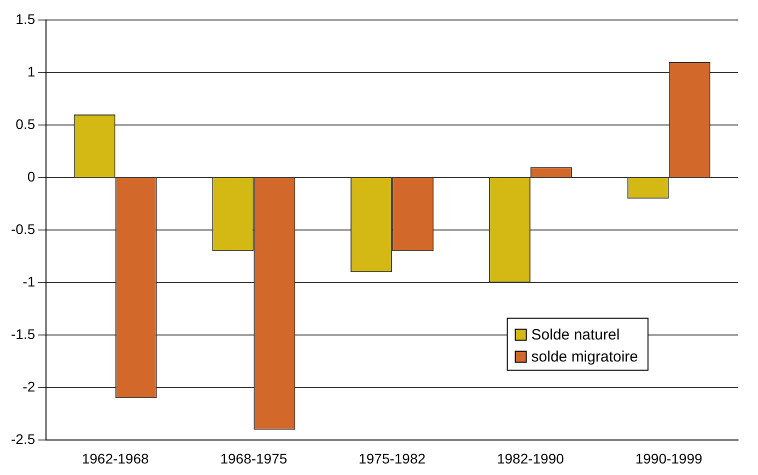 This screenshot has height=475, width=758. I want to click on y-tick-label: 0.5, so click(26, 124).